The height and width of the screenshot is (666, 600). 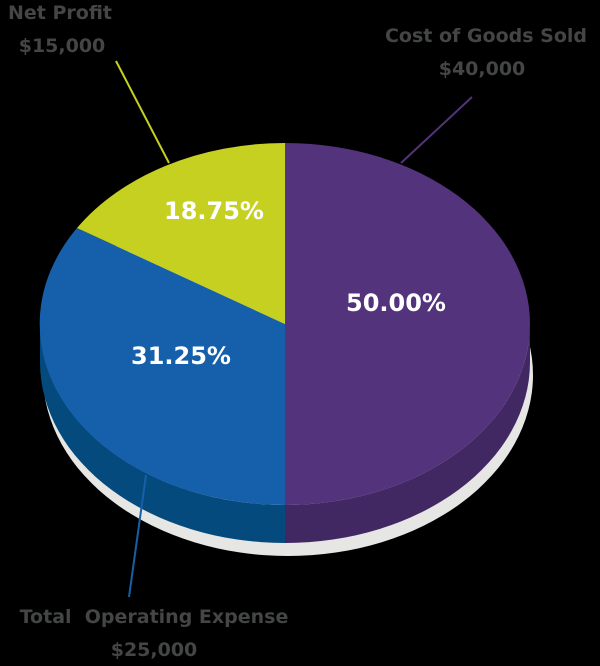 I want to click on pie-side-cogs, so click(x=407, y=433).